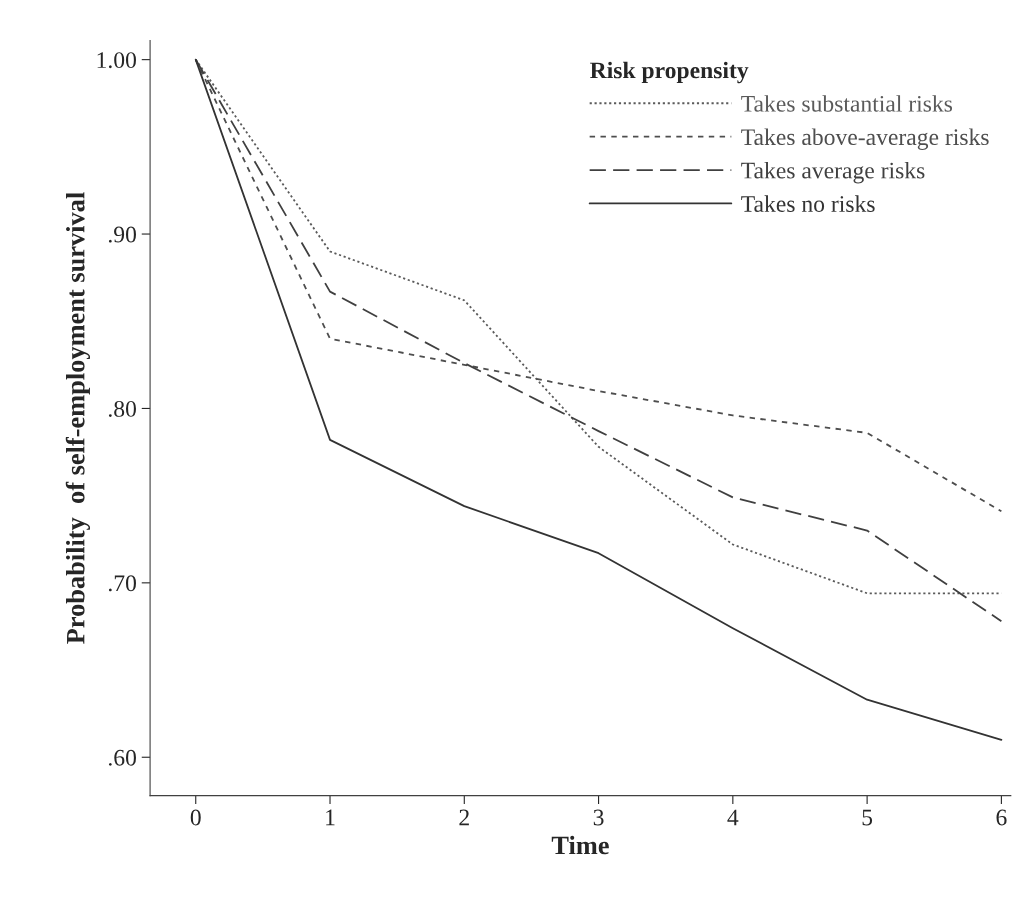 This screenshot has height=899, width=1021. I want to click on text: Takes above-average risks, so click(865, 139).